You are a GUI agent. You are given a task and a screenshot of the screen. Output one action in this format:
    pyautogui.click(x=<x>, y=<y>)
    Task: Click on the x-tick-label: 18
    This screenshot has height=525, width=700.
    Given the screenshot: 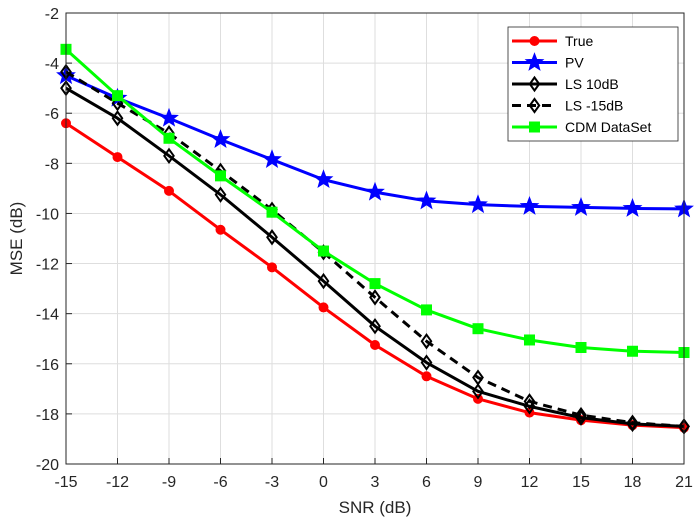 What is the action you would take?
    pyautogui.click(x=633, y=482)
    